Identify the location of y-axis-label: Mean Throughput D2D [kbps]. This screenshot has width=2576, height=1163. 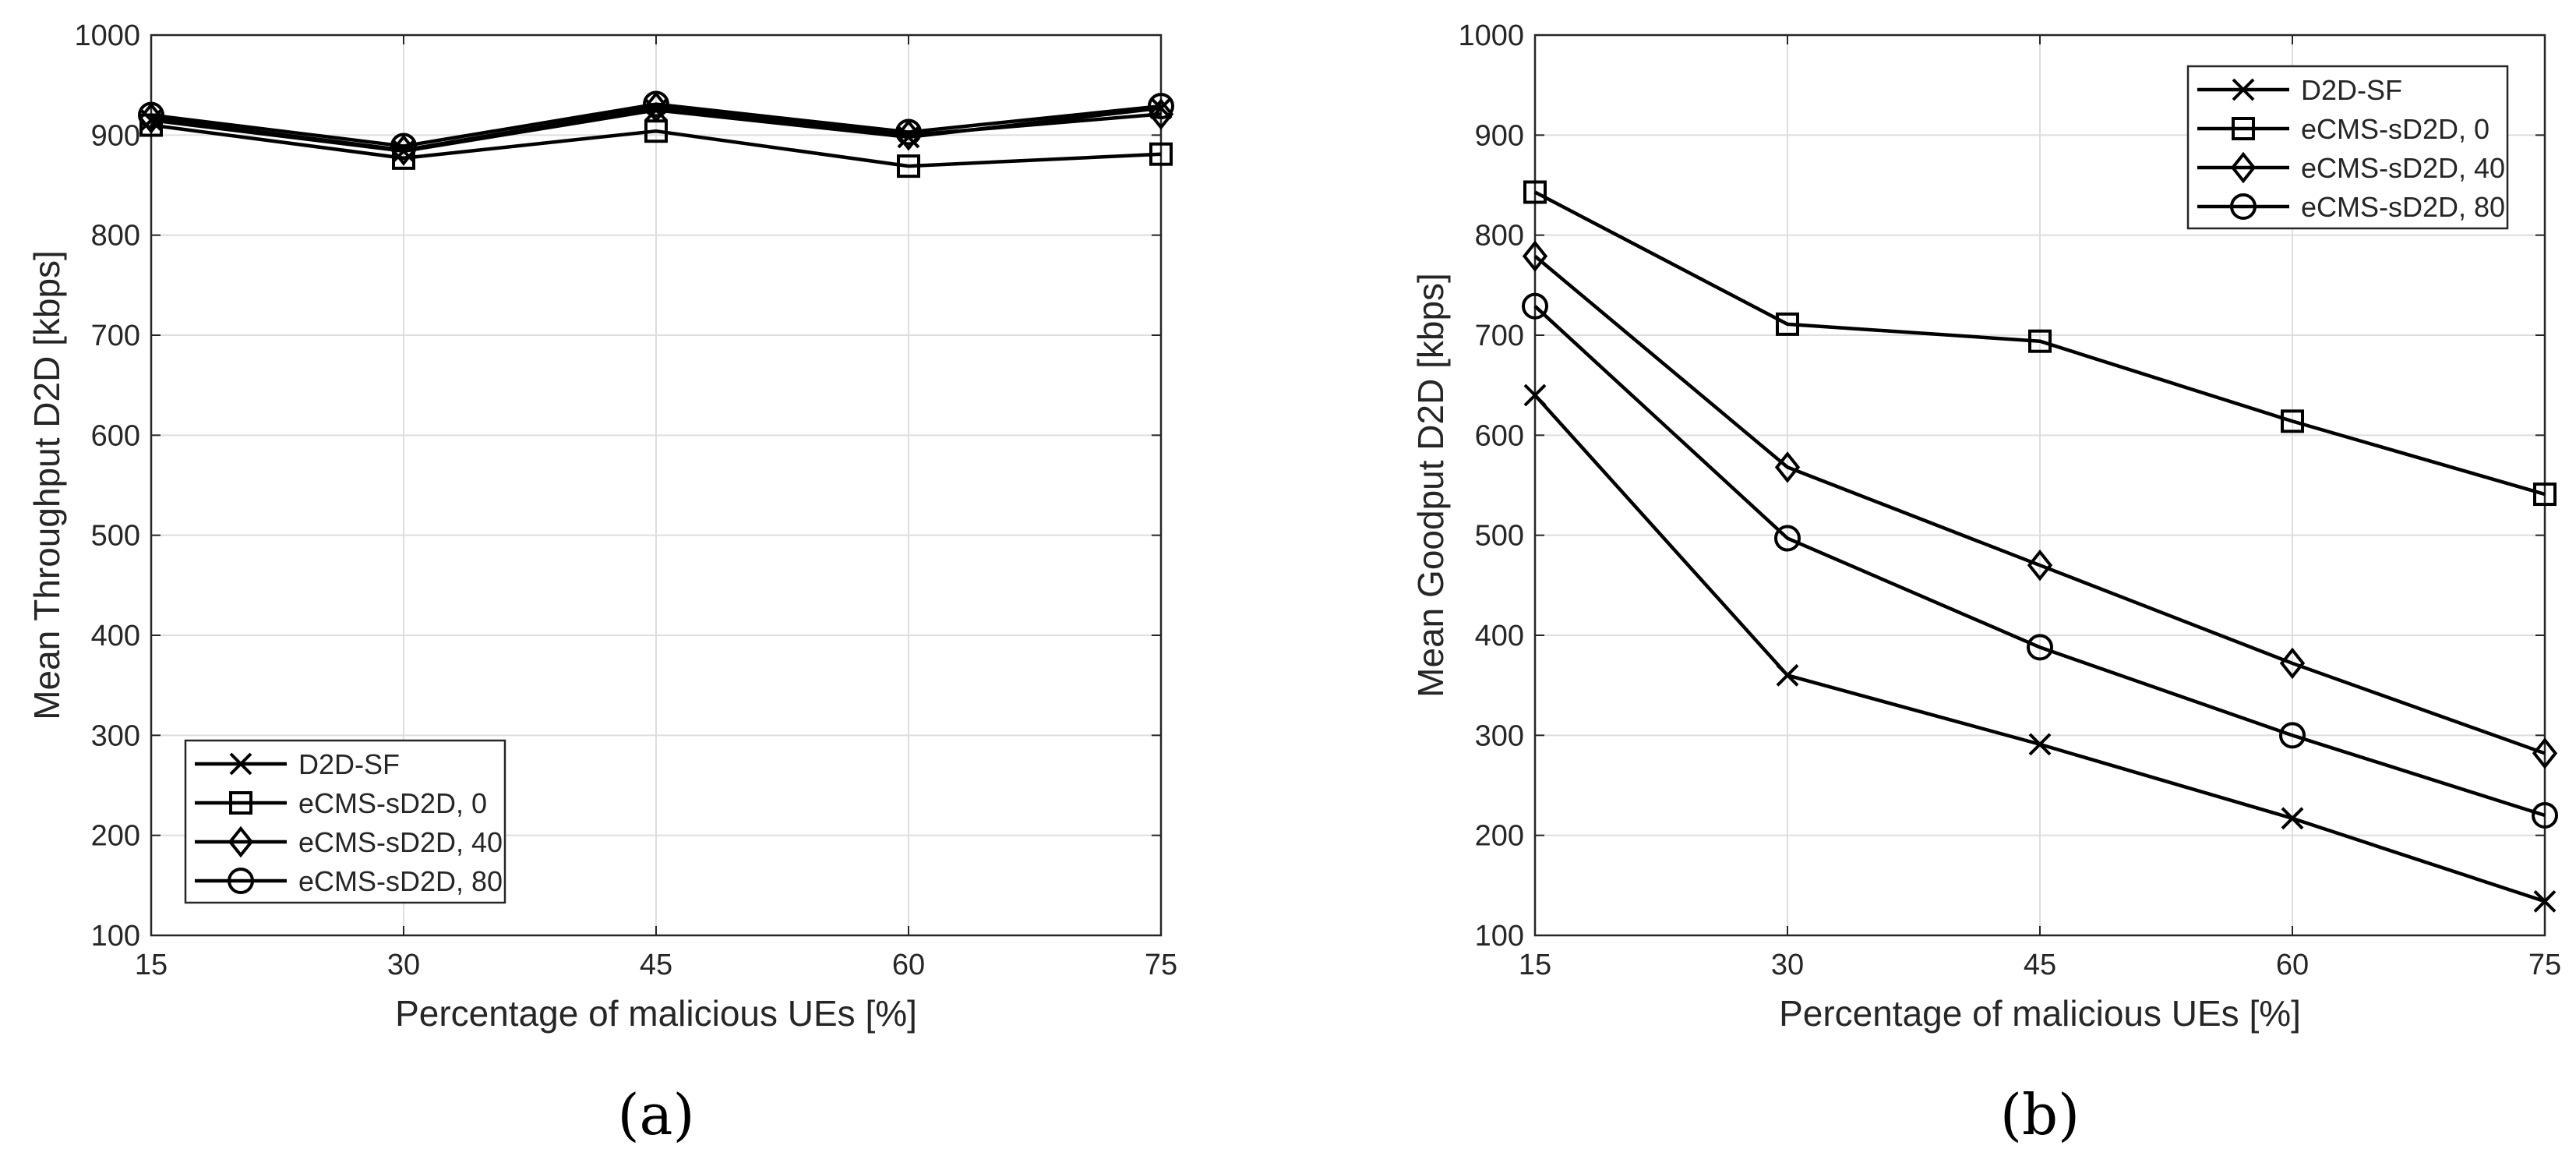
(46, 485).